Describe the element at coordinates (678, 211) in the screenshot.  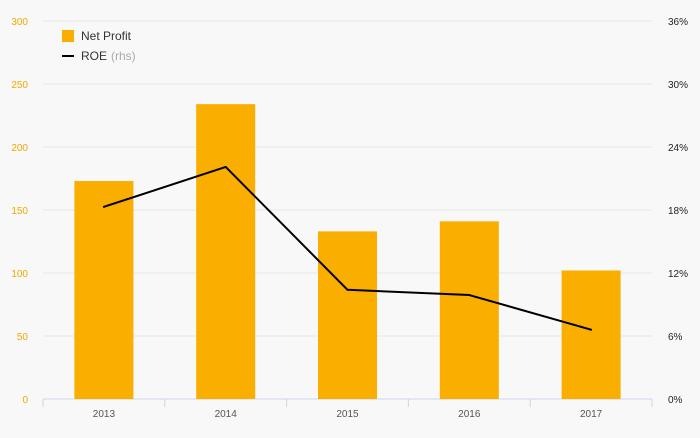
I see `y-right-tick-label: 18%` at that location.